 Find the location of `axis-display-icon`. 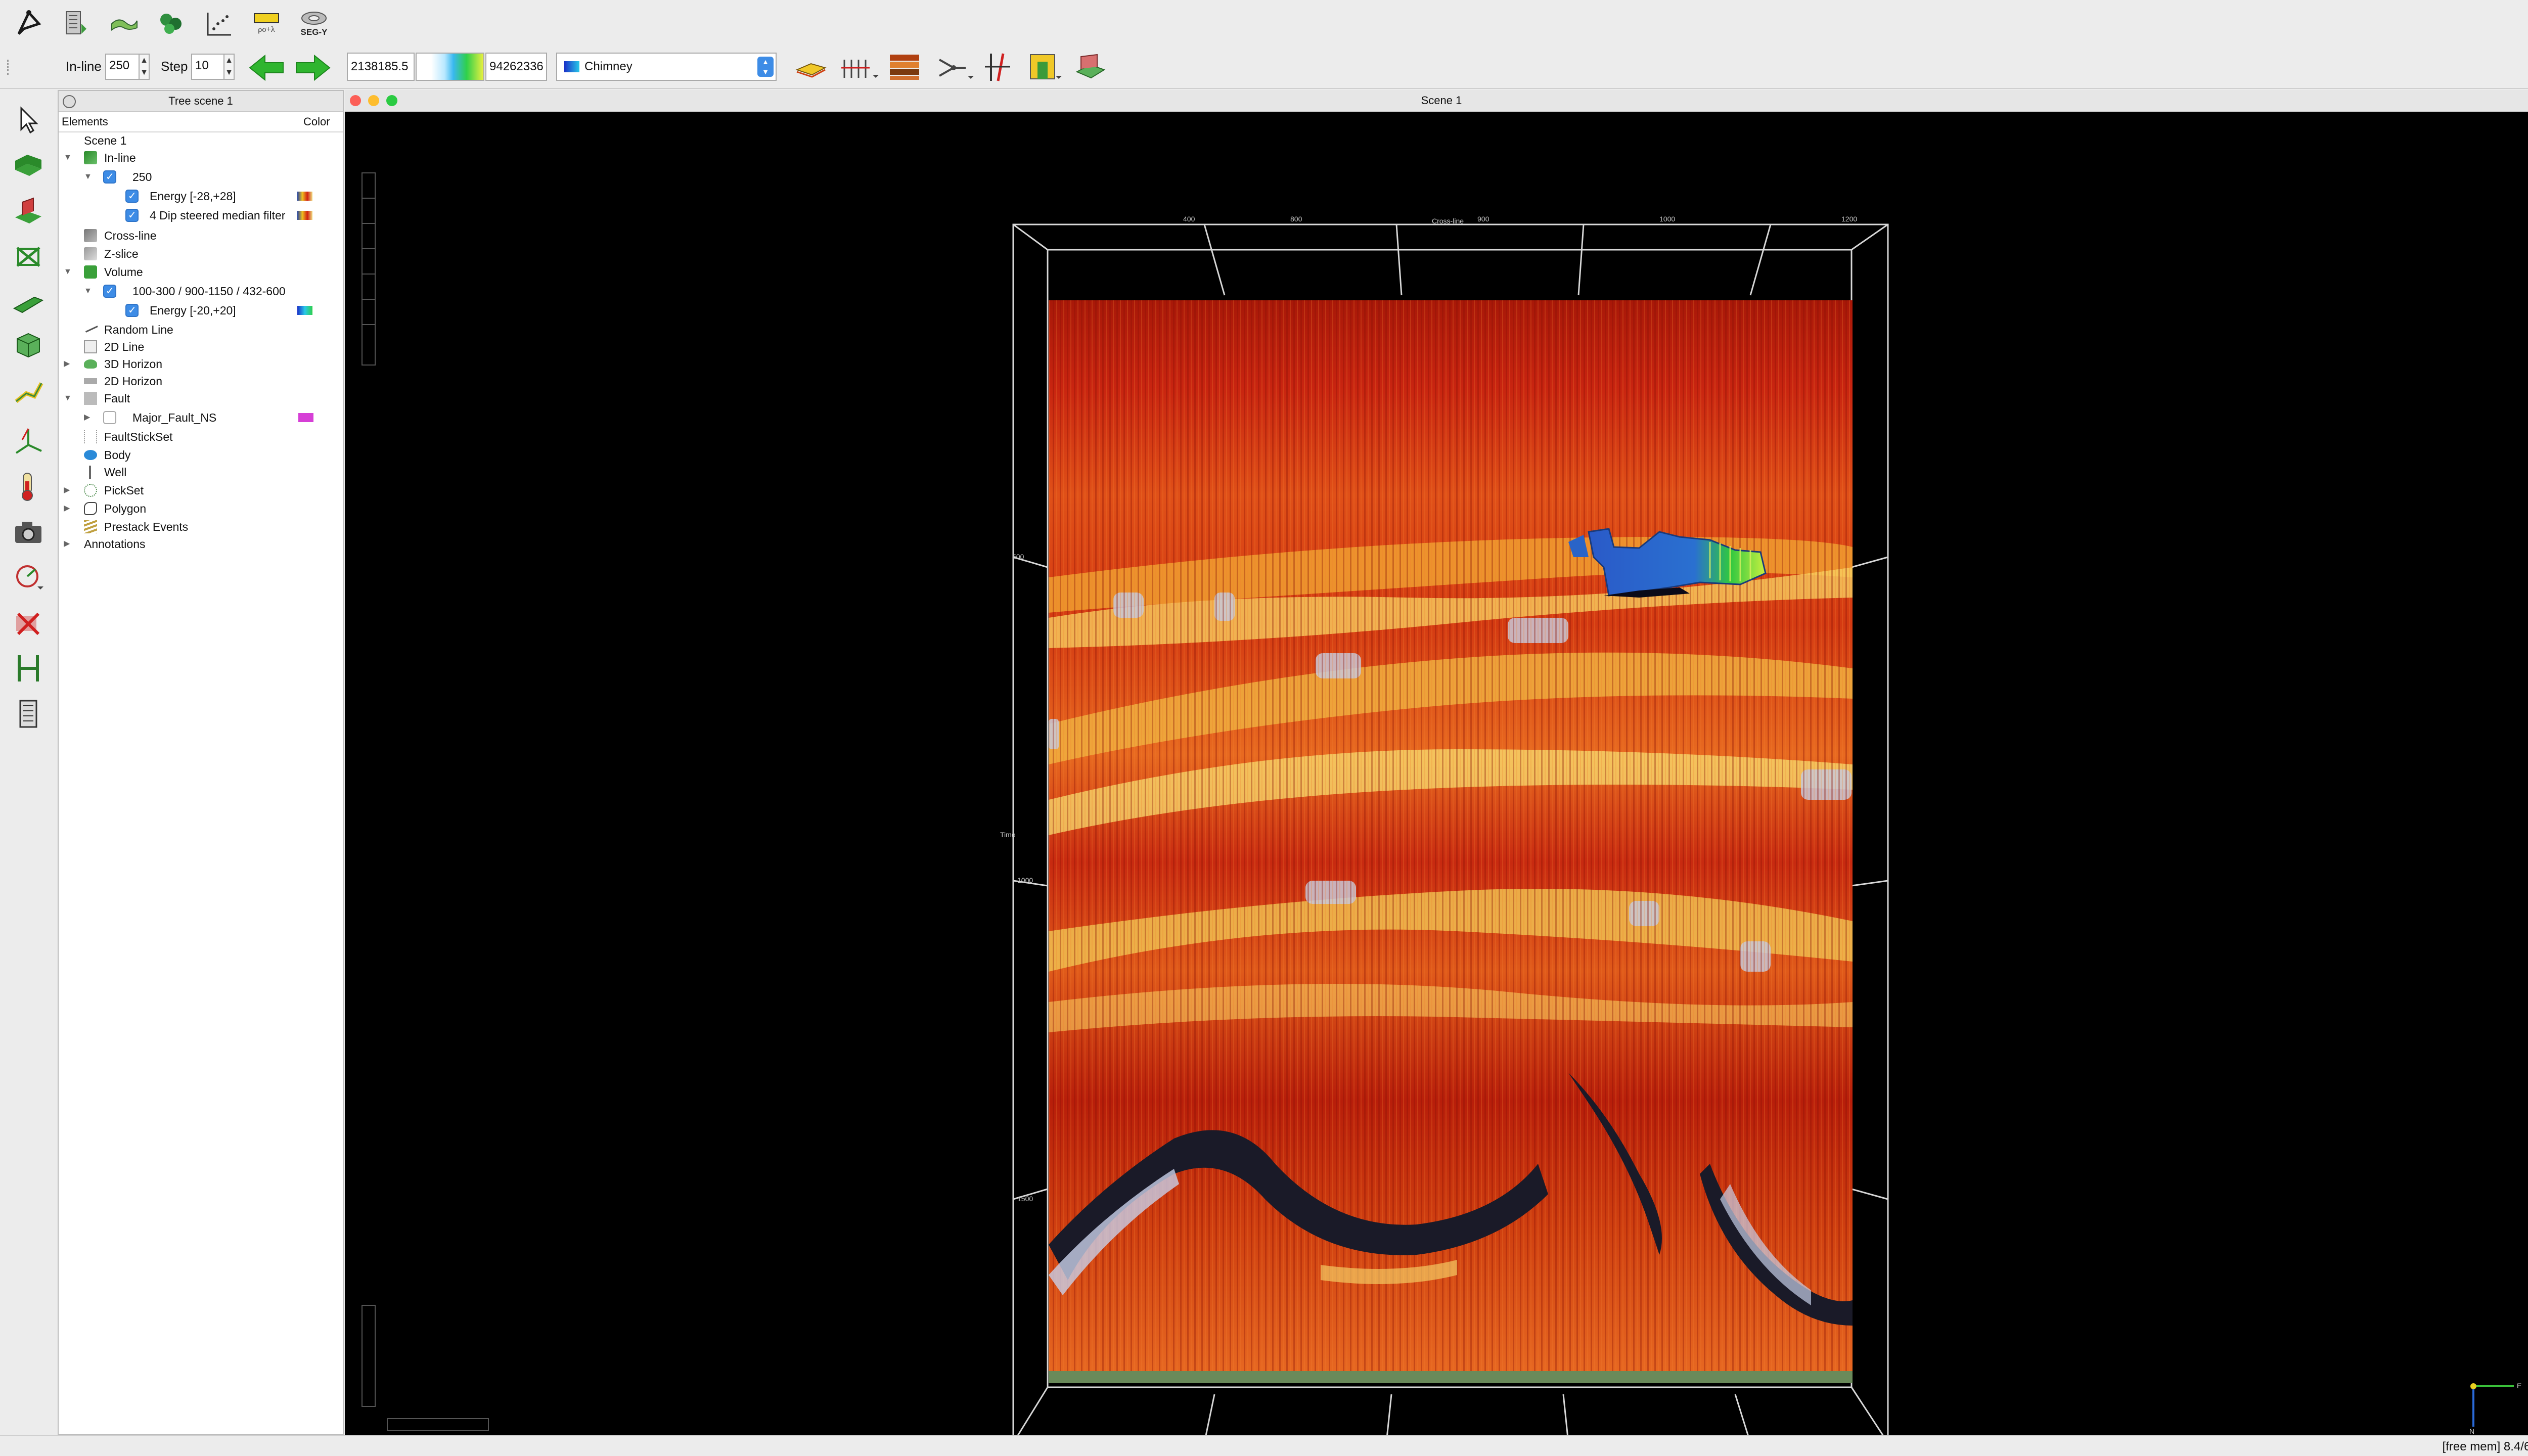

axis-display-icon is located at coordinates (29, 441).